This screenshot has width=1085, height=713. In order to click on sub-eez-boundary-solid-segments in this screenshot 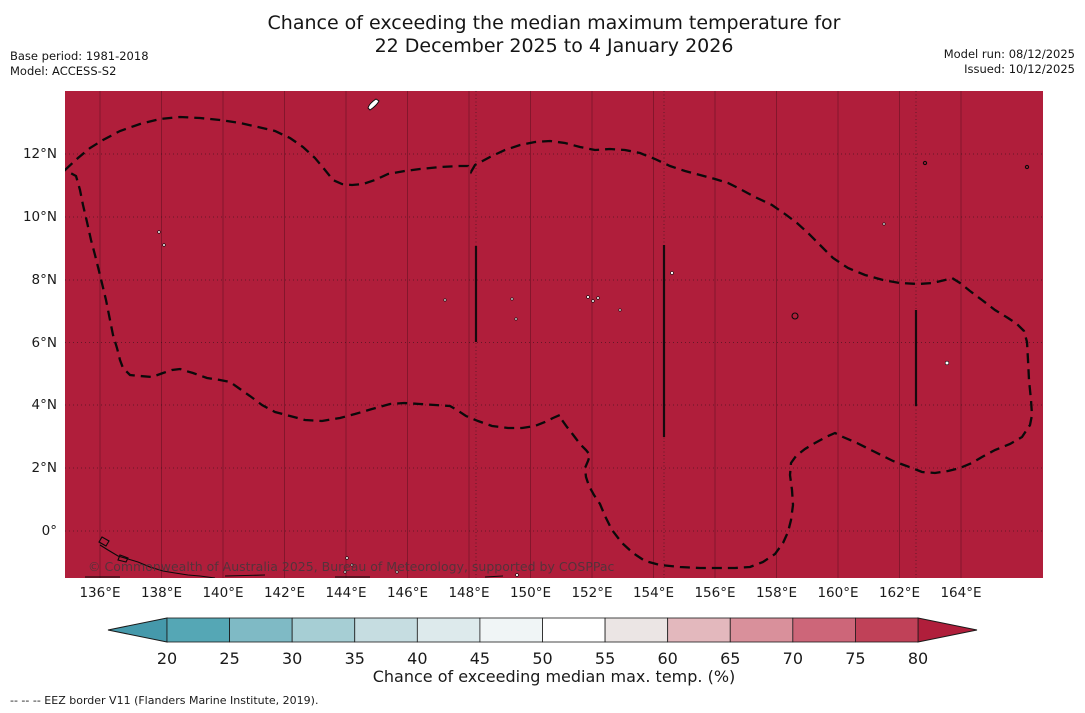, I will do `click(696, 341)`.